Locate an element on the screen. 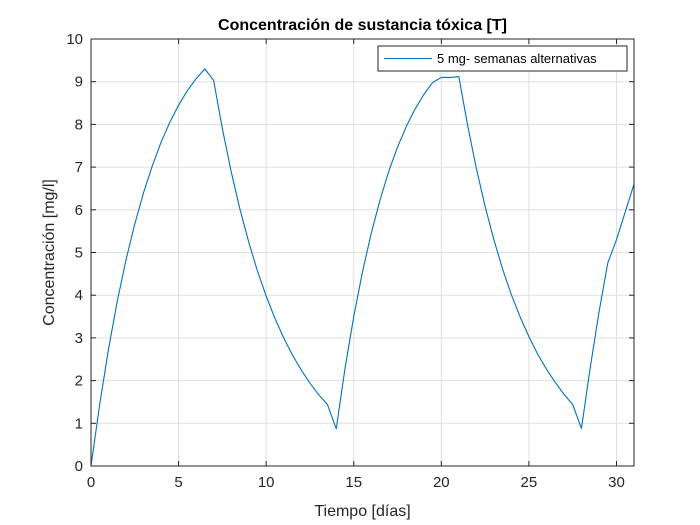  y-tick-label: 8 is located at coordinates (79, 124).